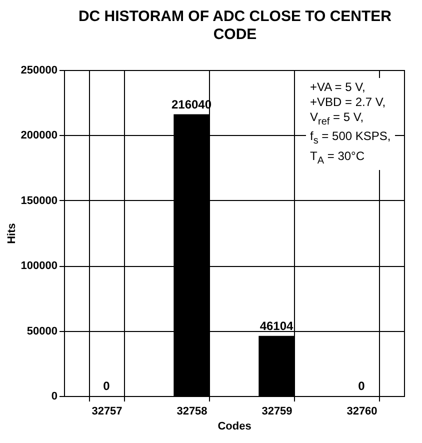  What do you see at coordinates (42, 331) in the screenshot?
I see `y-tick-label: 50000` at bounding box center [42, 331].